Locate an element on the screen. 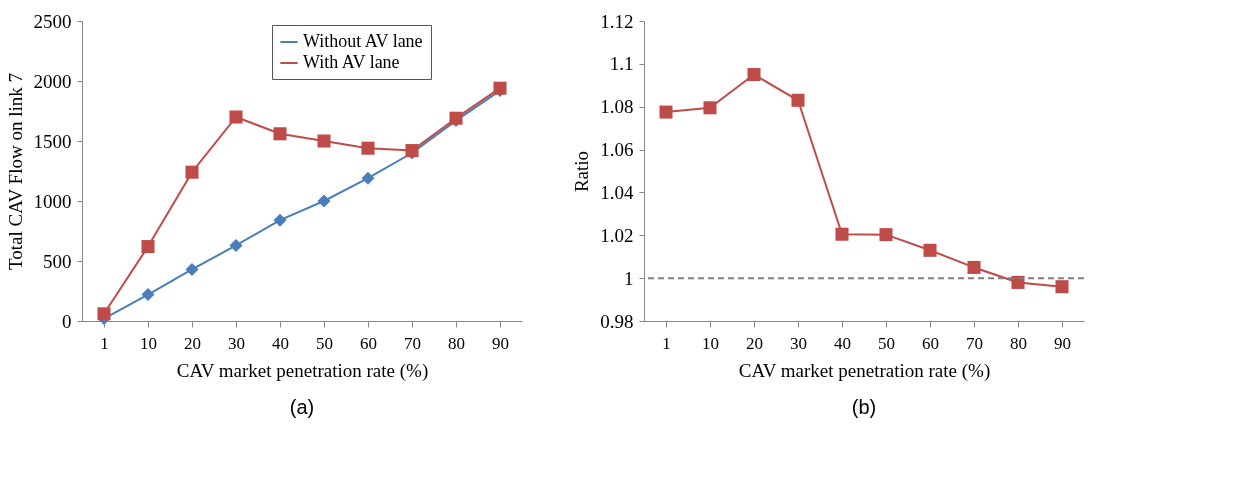  y-tick-label: 1000 is located at coordinates (52, 201).